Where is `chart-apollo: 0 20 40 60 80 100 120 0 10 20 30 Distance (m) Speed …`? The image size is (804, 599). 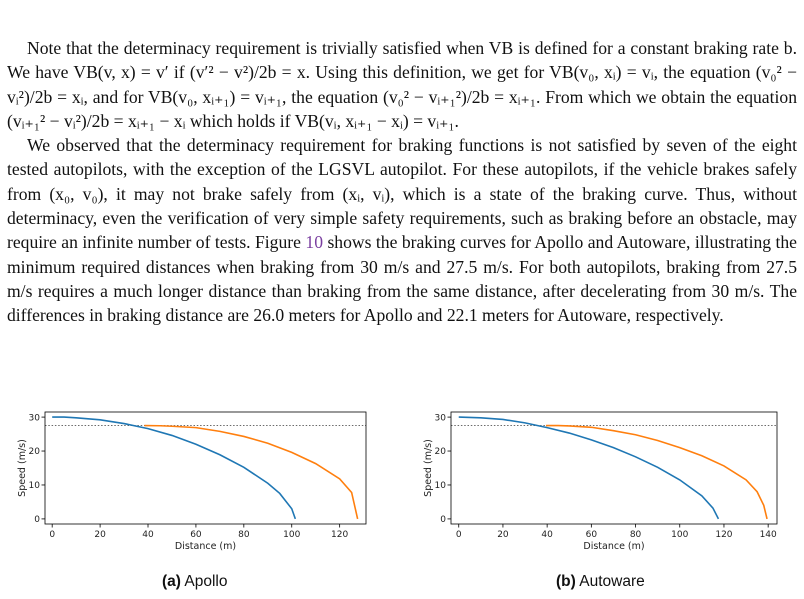
chart-apollo: 0 20 40 60 80 100 120 0 10 20 30 Distance (m) Speed … is located at coordinates (192, 481).